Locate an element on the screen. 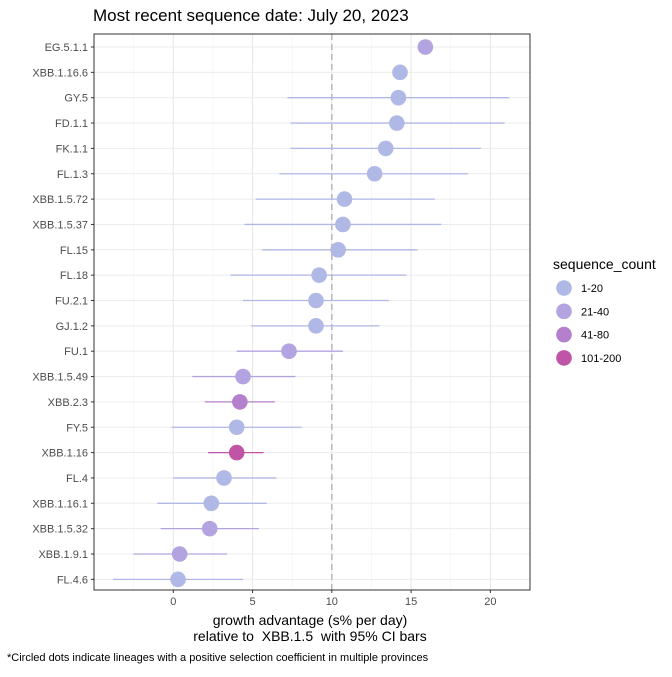  x-tick-label: 10 is located at coordinates (332, 602).